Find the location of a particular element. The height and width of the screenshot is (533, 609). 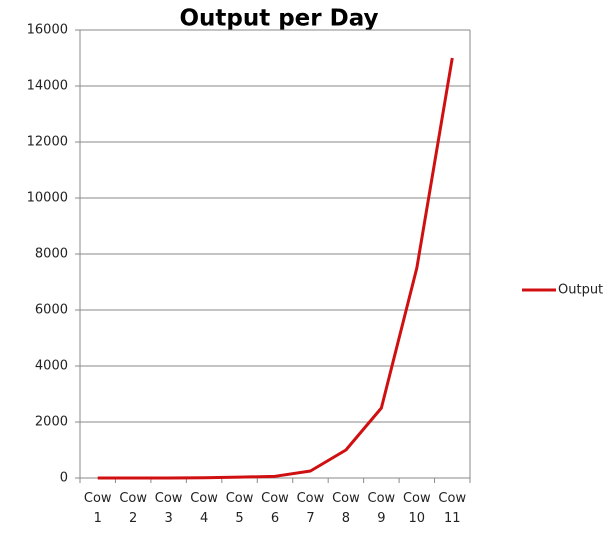

y-tick-label: 0 is located at coordinates (64, 478).